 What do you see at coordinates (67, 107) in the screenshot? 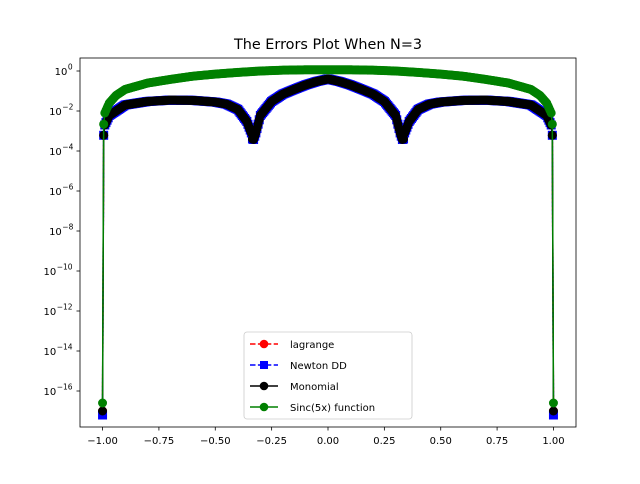
I see `y-tick-exponent: −2` at bounding box center [67, 107].